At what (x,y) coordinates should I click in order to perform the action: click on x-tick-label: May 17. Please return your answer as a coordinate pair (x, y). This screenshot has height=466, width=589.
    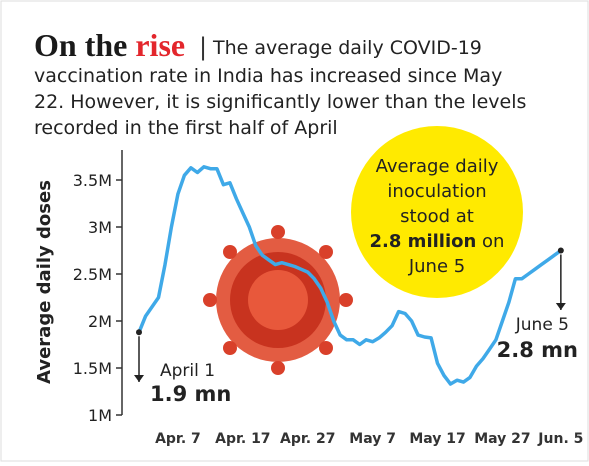
    Looking at the image, I should click on (437, 439).